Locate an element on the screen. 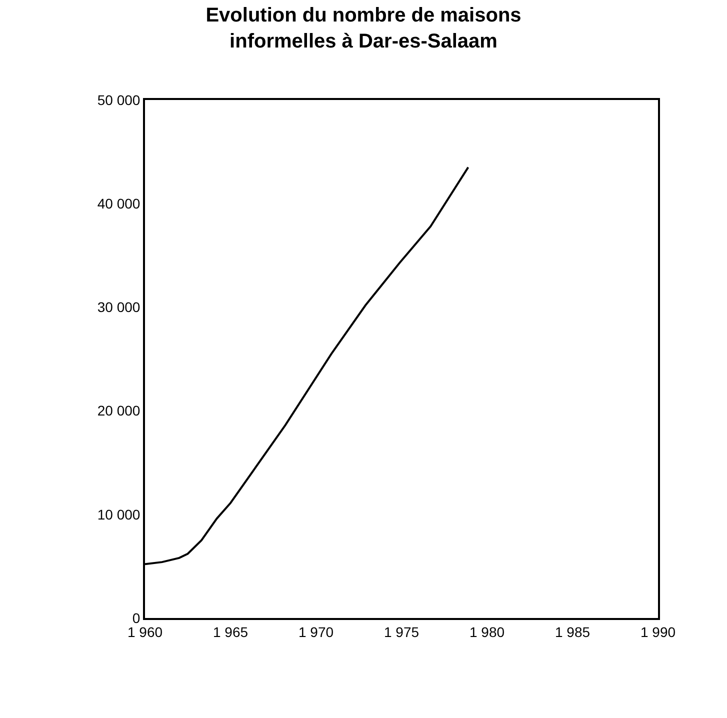  y-tick-label: 0 is located at coordinates (136, 618).